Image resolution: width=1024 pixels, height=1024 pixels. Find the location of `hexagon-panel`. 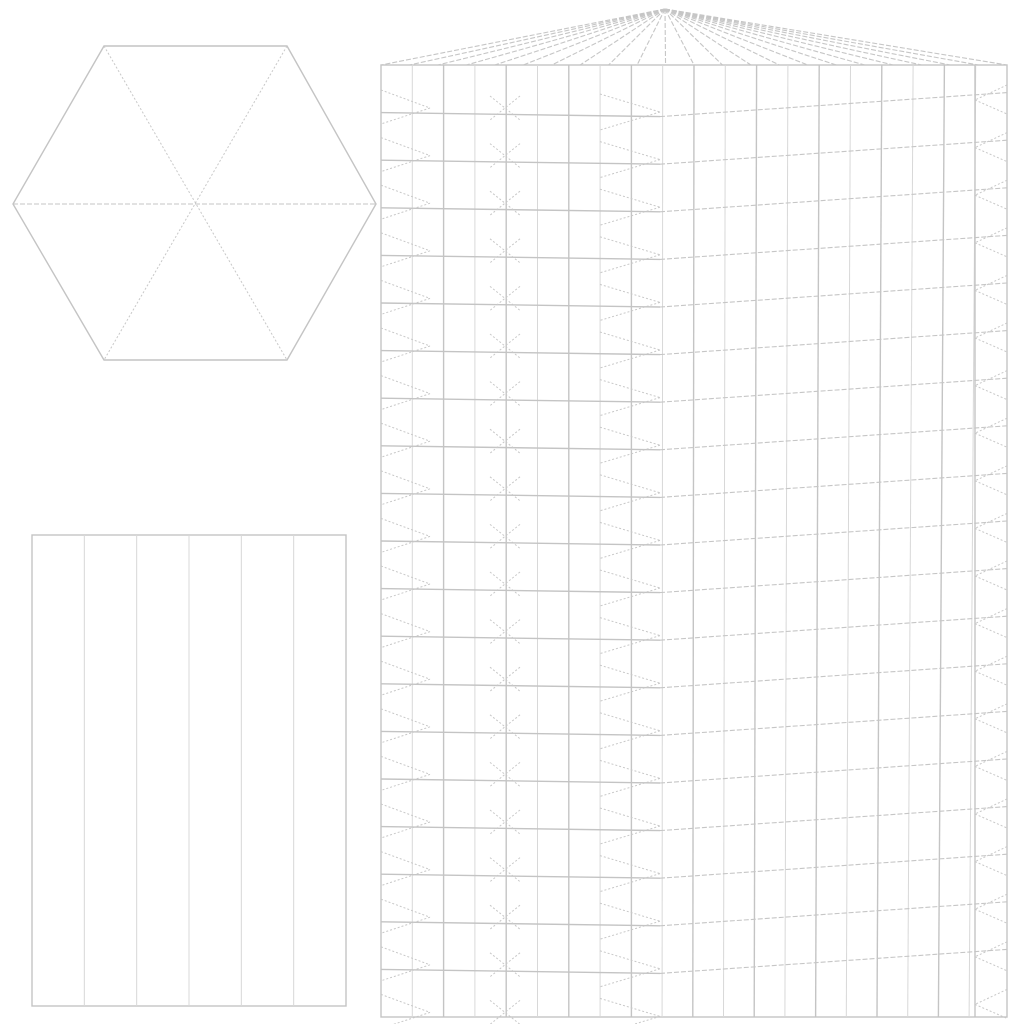

hexagon-panel is located at coordinates (194, 203).